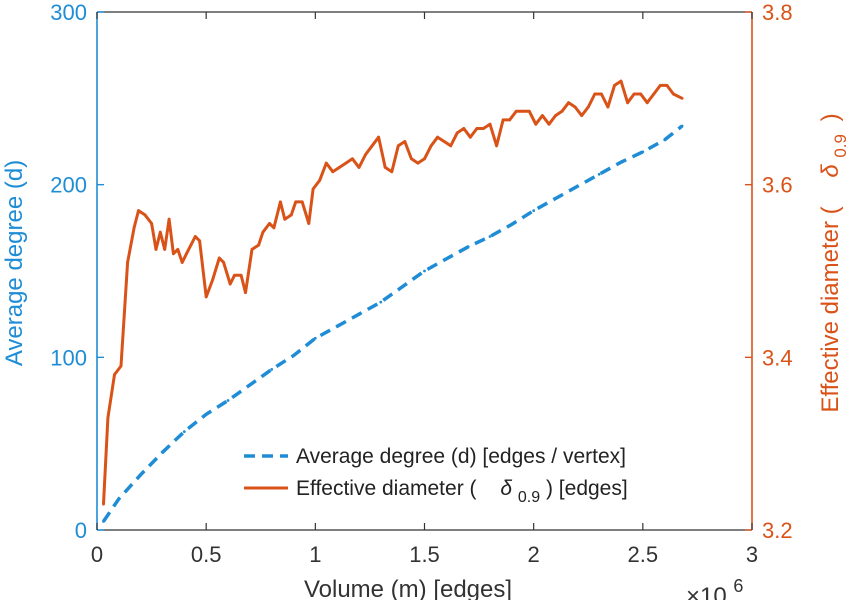  What do you see at coordinates (534, 554) in the screenshot?
I see `bottom-tick-label: 2` at bounding box center [534, 554].